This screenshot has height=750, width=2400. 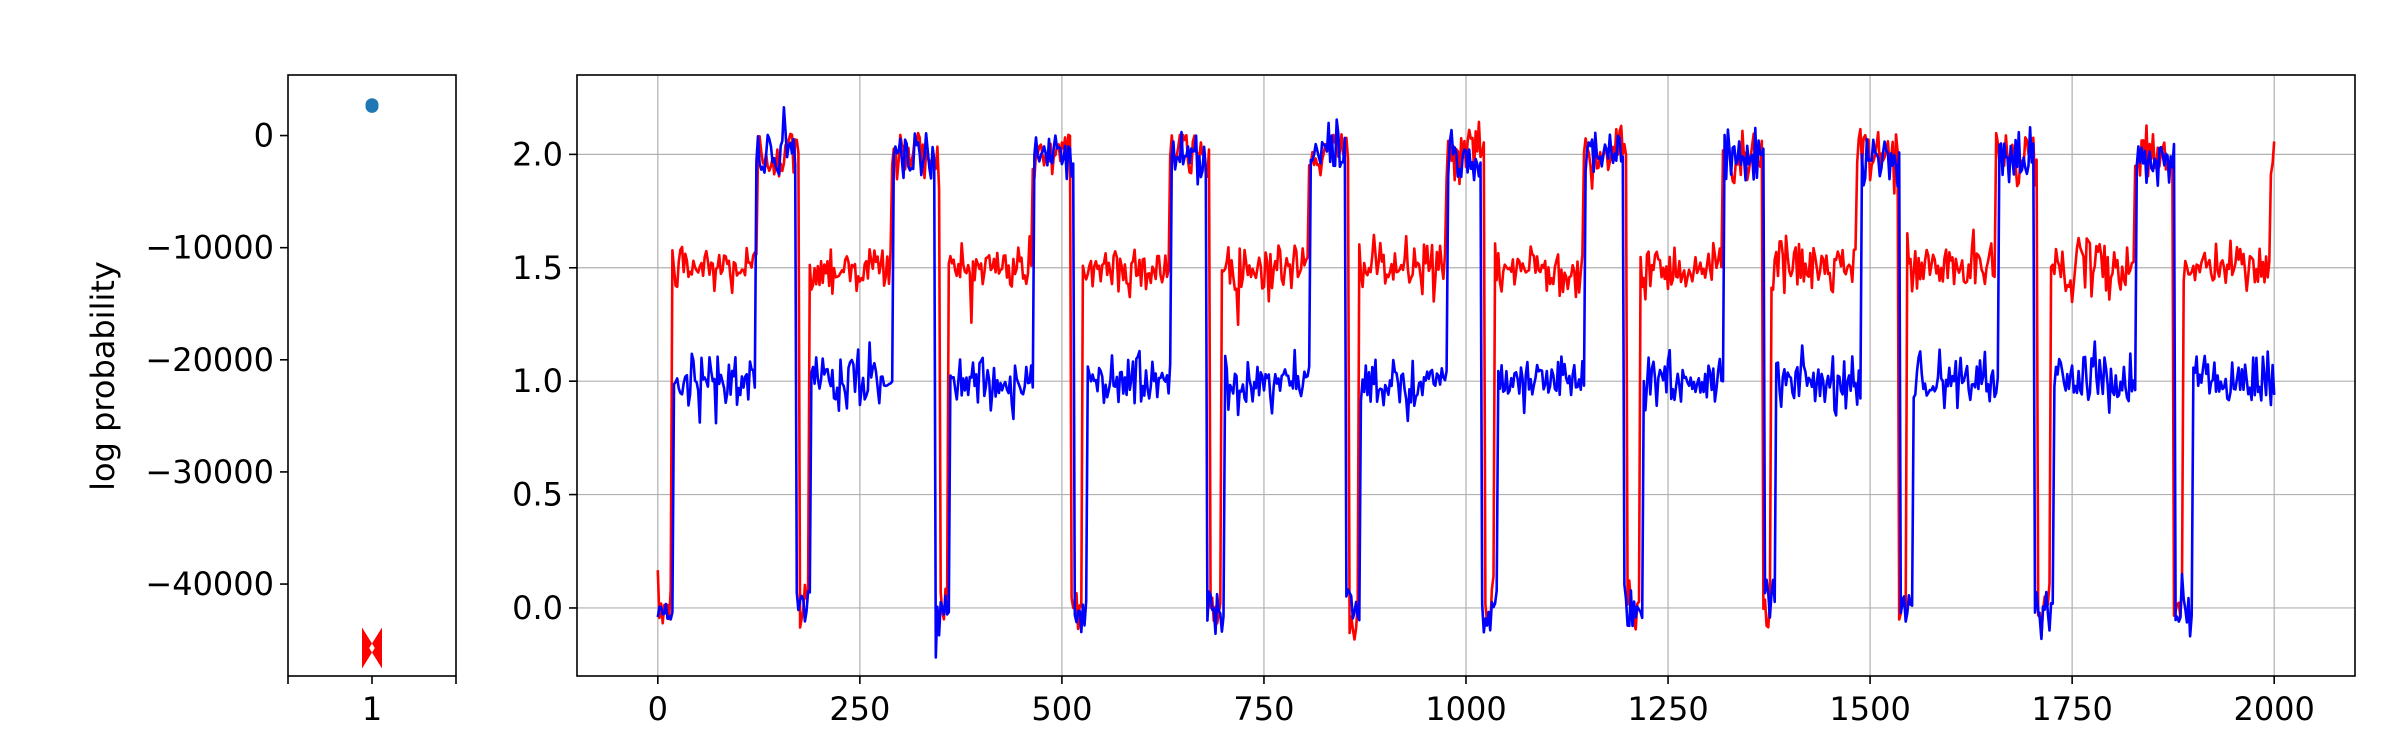 I want to click on left-y-axis-label: log probability, so click(x=103, y=376).